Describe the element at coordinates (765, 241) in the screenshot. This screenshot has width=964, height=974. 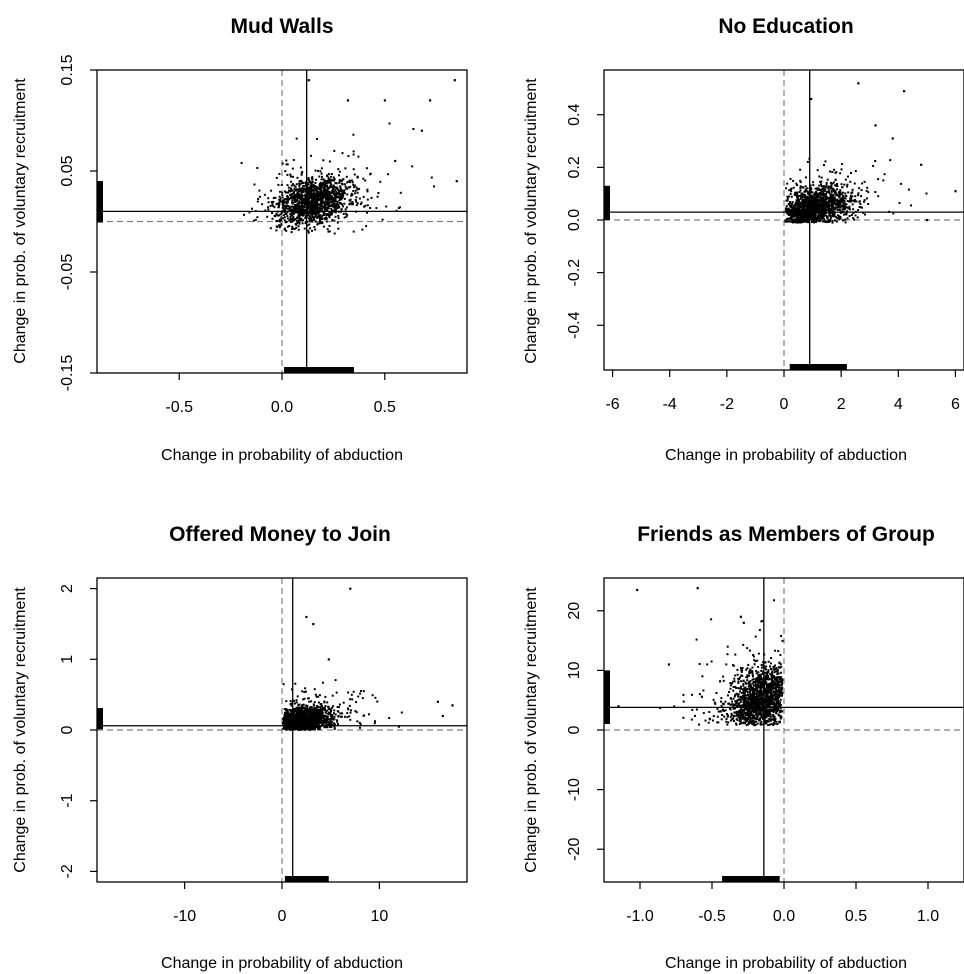
I see `plot-area: -6 -4 -2 0 2 4 6-0.4-0.20.00.20.4` at that location.